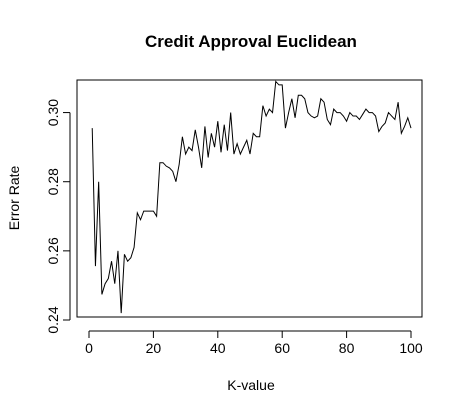 The width and height of the screenshot is (465, 415). Describe the element at coordinates (254, 343) in the screenshot. I see `x-axis: 0 20 40 60 80 100` at that location.